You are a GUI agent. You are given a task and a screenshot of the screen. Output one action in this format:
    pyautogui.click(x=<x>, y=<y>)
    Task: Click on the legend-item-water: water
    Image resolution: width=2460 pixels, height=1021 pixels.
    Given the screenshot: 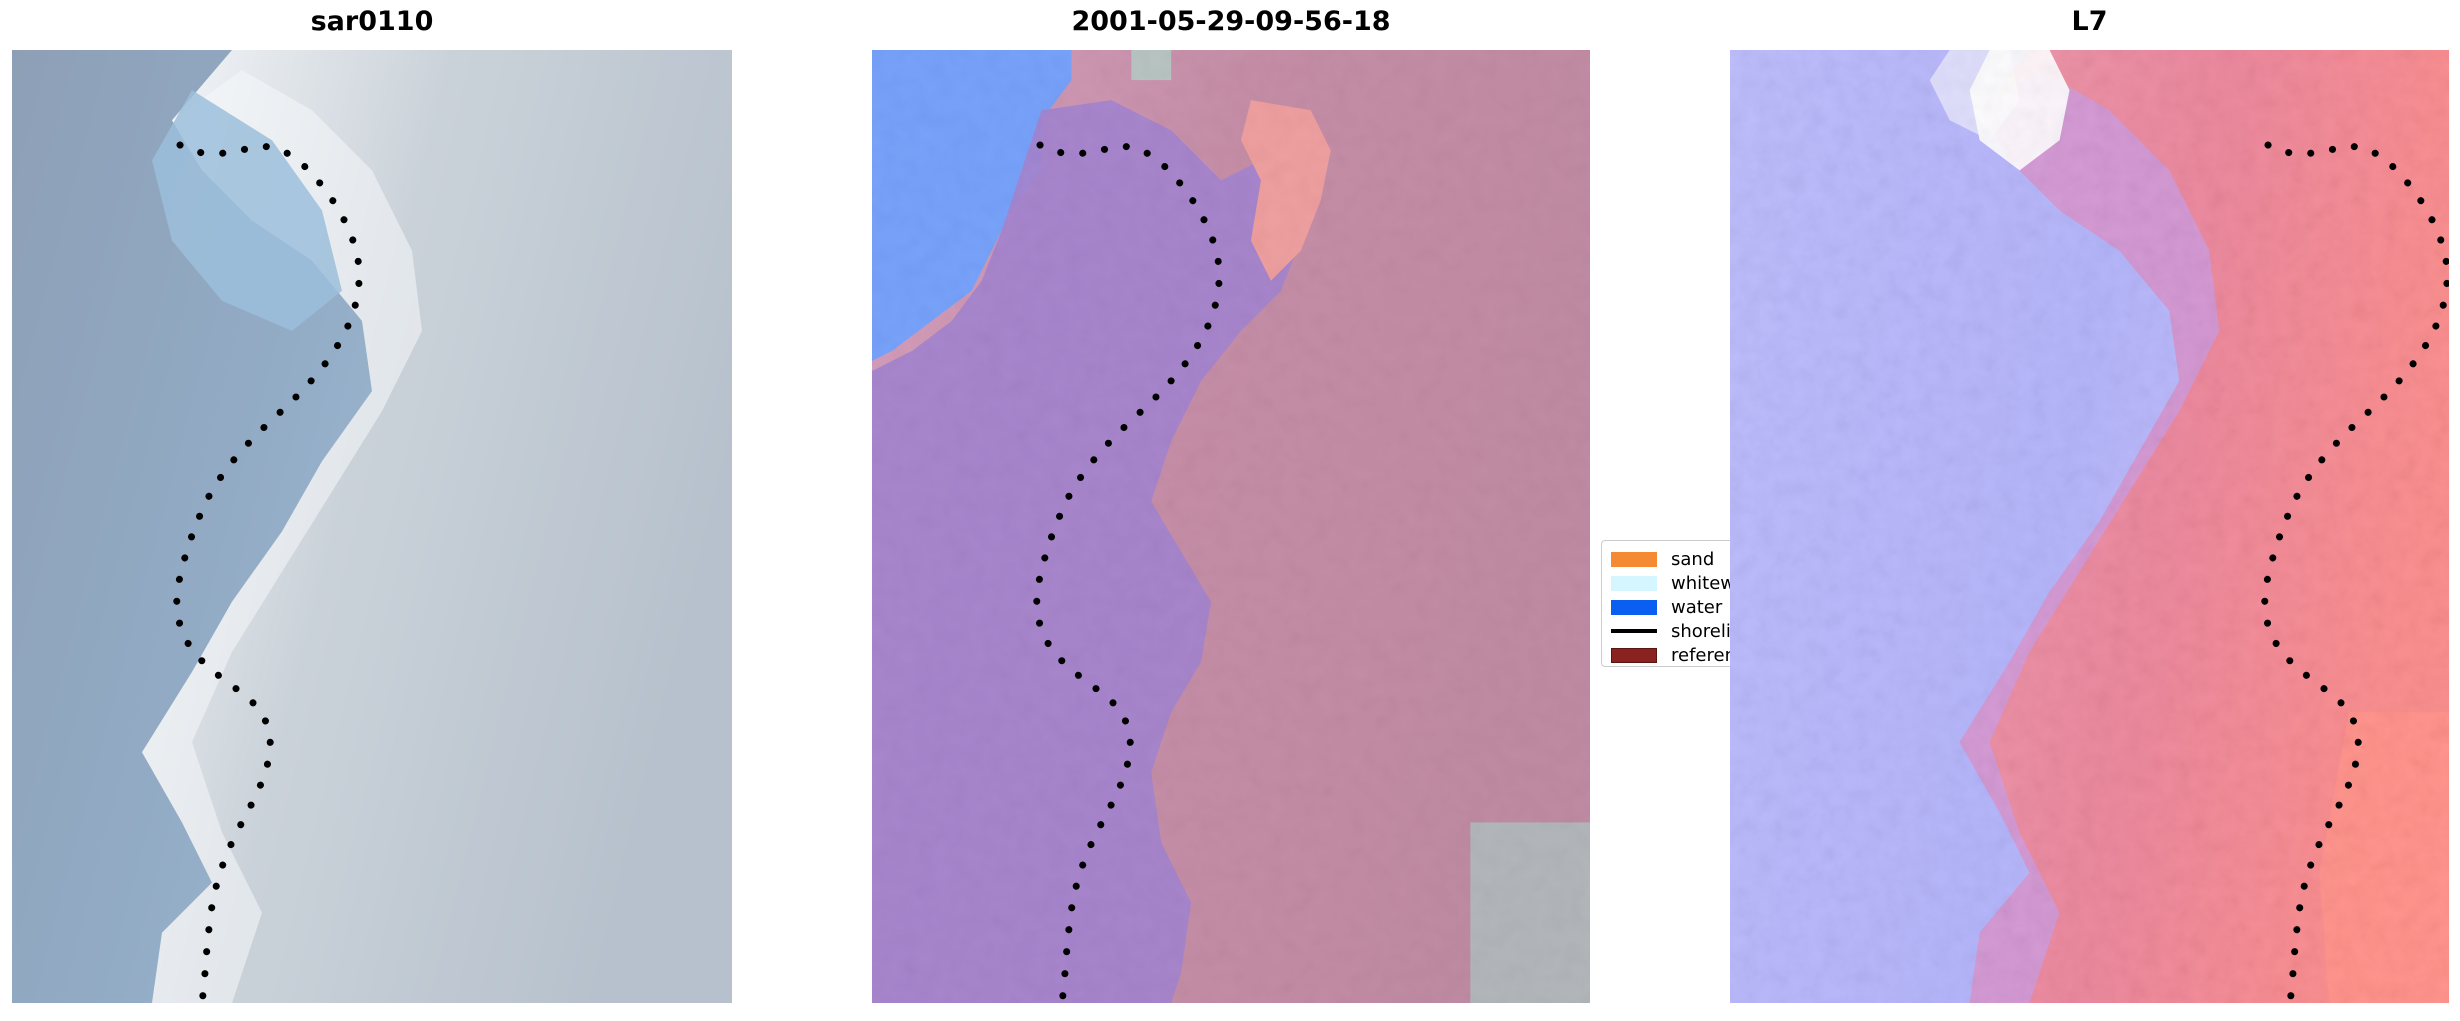 What is the action you would take?
    pyautogui.click(x=1703, y=607)
    